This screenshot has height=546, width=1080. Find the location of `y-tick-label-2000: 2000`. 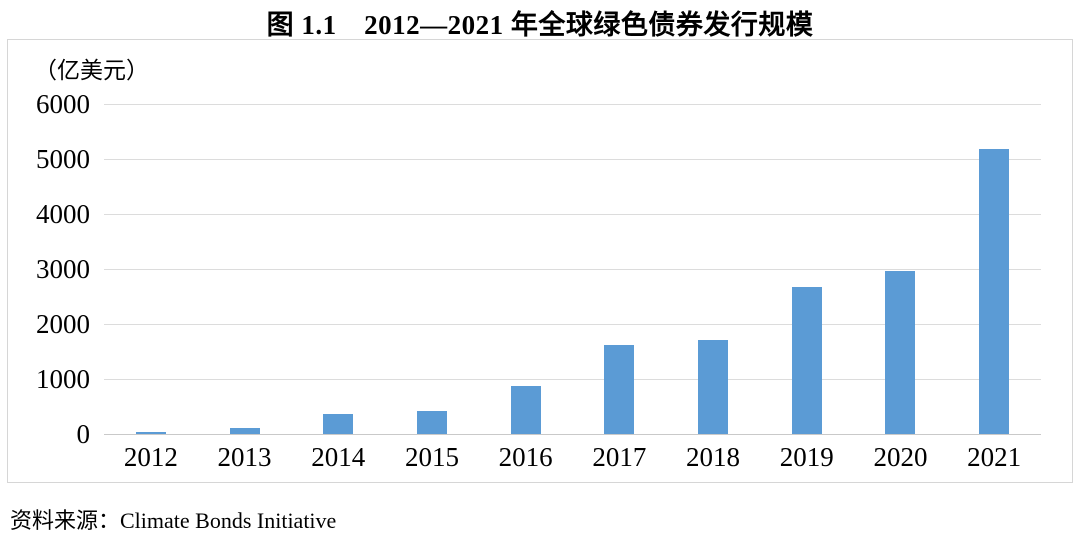

y-tick-label-2000: 2000 is located at coordinates (63, 324).